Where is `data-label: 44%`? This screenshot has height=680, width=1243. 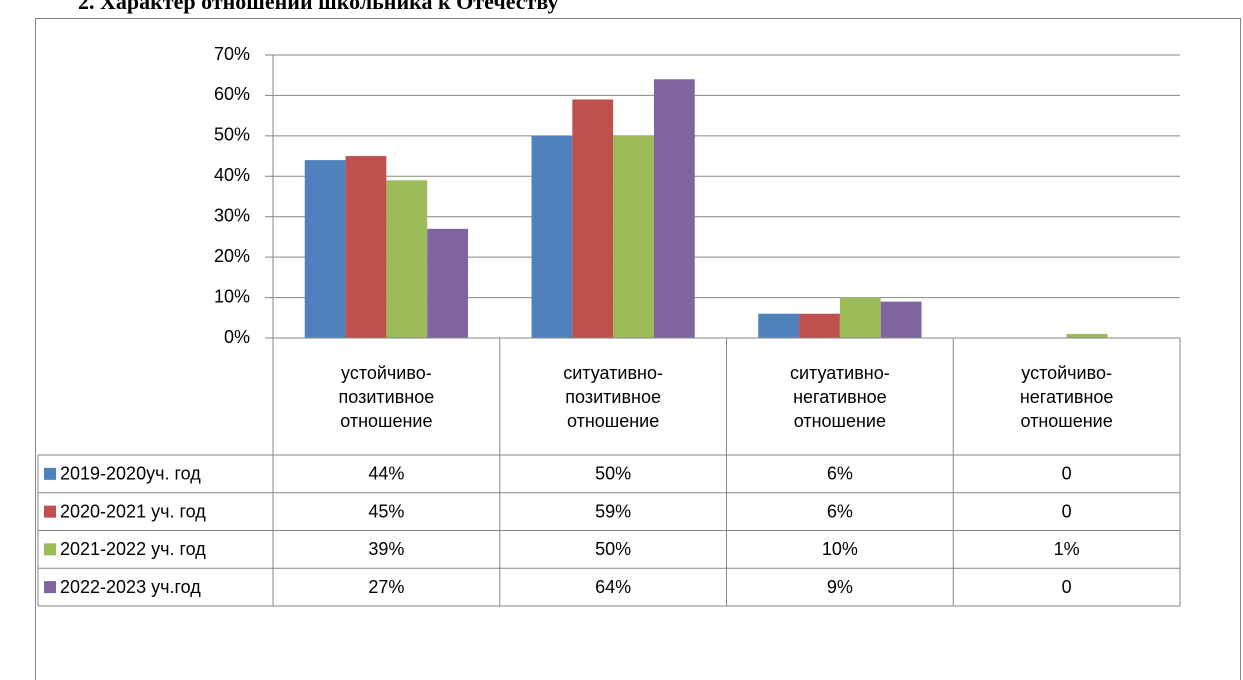 data-label: 44% is located at coordinates (386, 474).